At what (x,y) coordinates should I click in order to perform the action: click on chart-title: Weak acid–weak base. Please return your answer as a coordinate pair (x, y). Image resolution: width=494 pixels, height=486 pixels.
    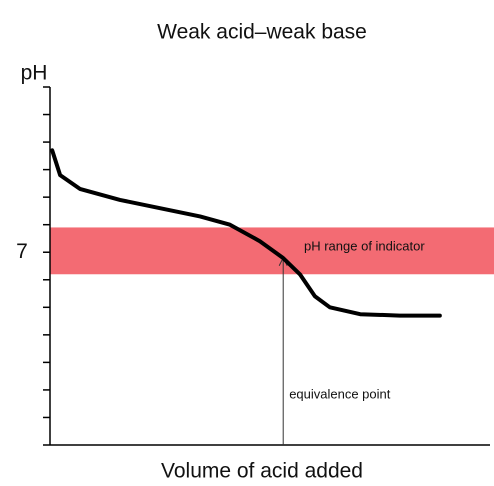
    Looking at the image, I should click on (262, 32).